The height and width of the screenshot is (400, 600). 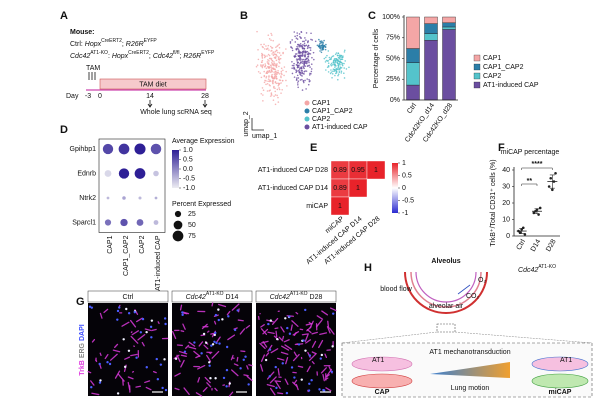 What do you see at coordinates (473, 296) in the screenshot?
I see `co2-label: CO₂` at bounding box center [473, 296].